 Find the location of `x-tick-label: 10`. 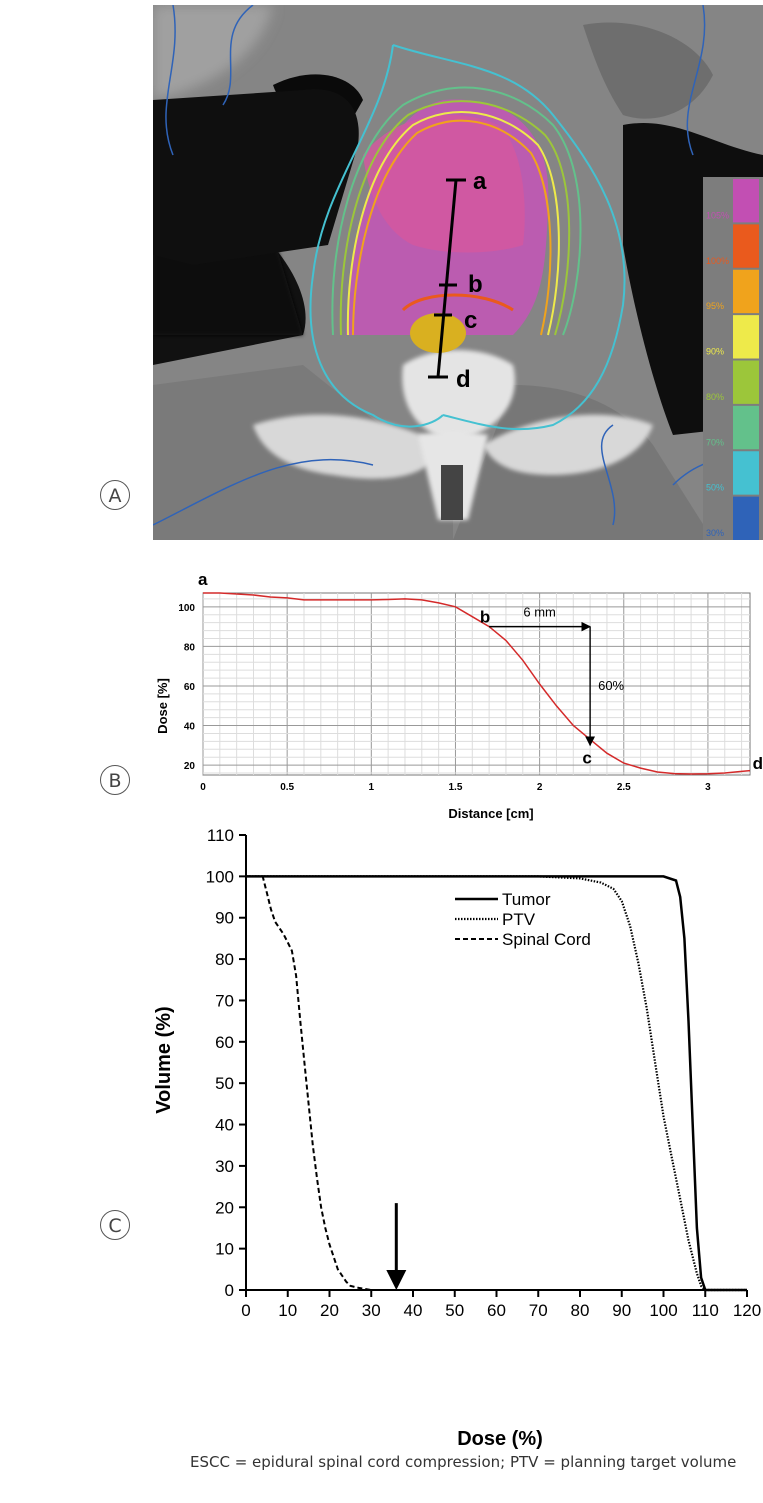

x-tick-label: 10 is located at coordinates (287, 1310).